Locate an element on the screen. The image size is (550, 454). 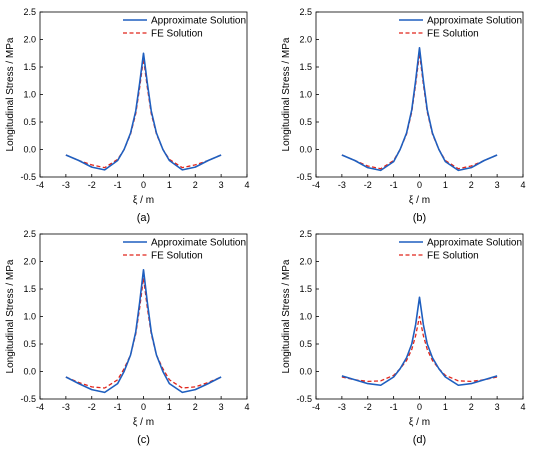
panel-label: (d) is located at coordinates (419, 440).